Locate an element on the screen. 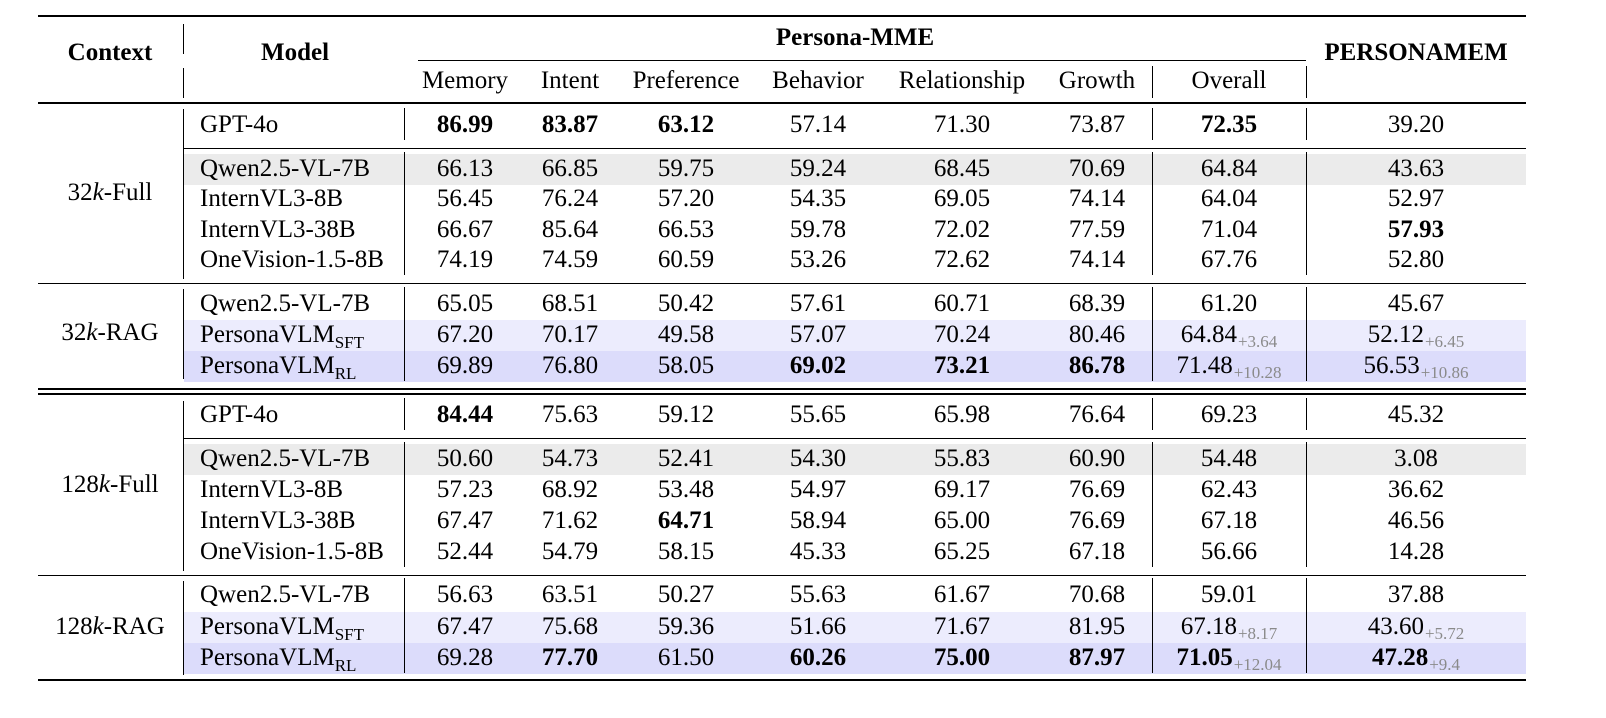 Image resolution: width=1606 pixels, height=718 pixels. score-cell: 57.23 is located at coordinates (465, 489).